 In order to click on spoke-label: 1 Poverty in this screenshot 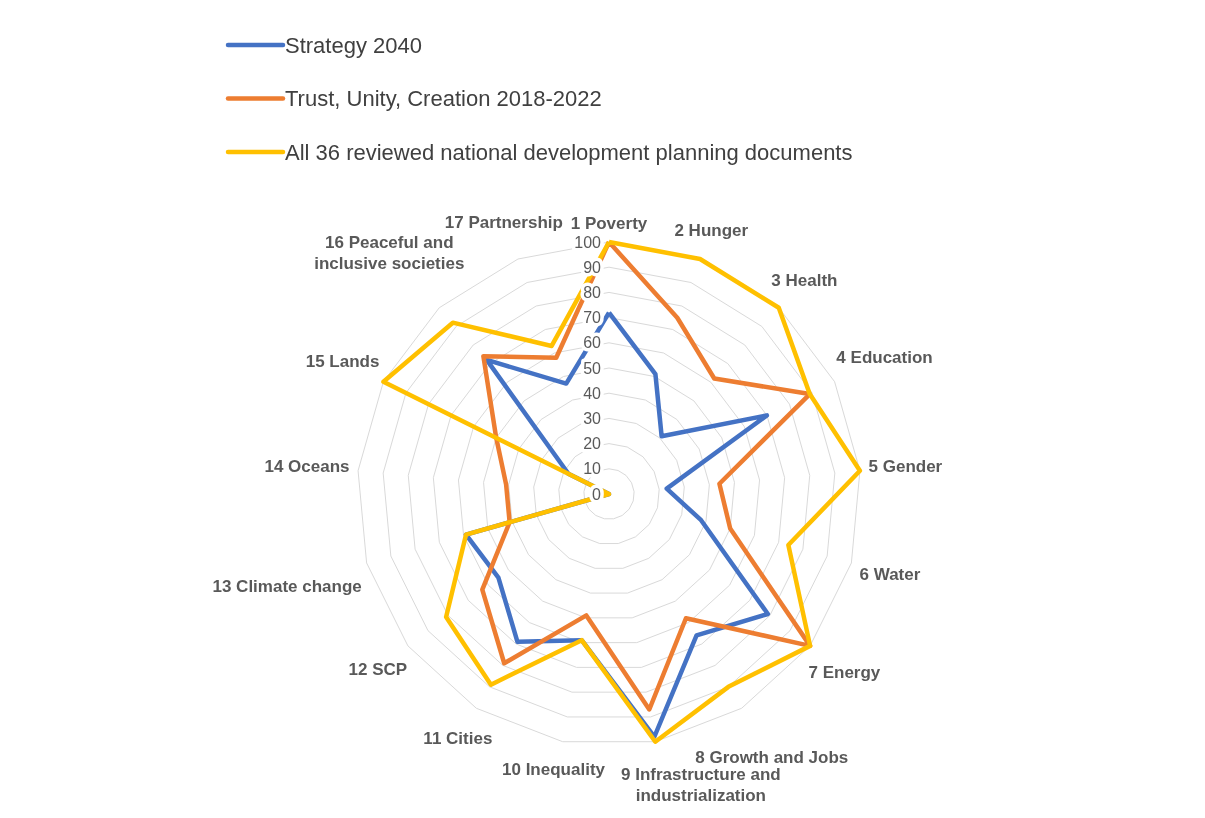, I will do `click(609, 224)`.